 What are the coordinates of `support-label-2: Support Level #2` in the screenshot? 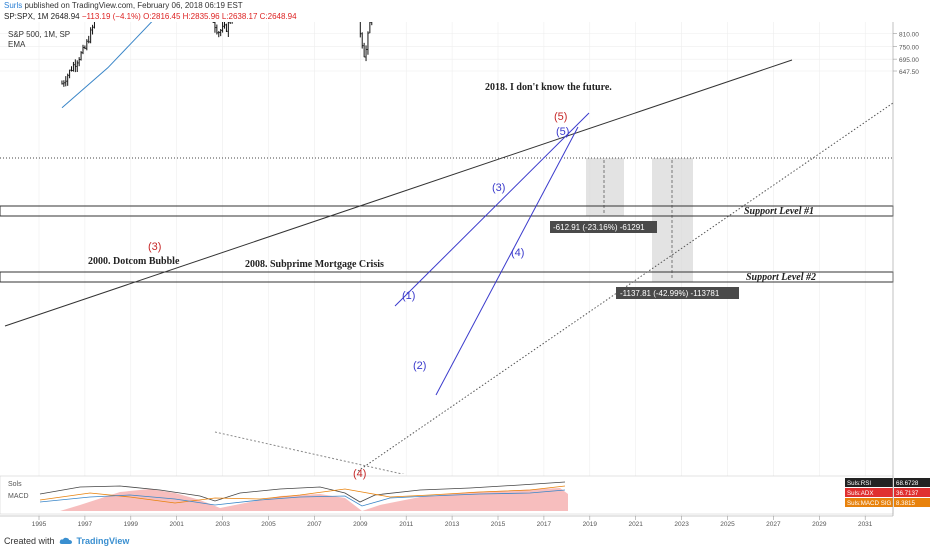 It's located at (781, 277).